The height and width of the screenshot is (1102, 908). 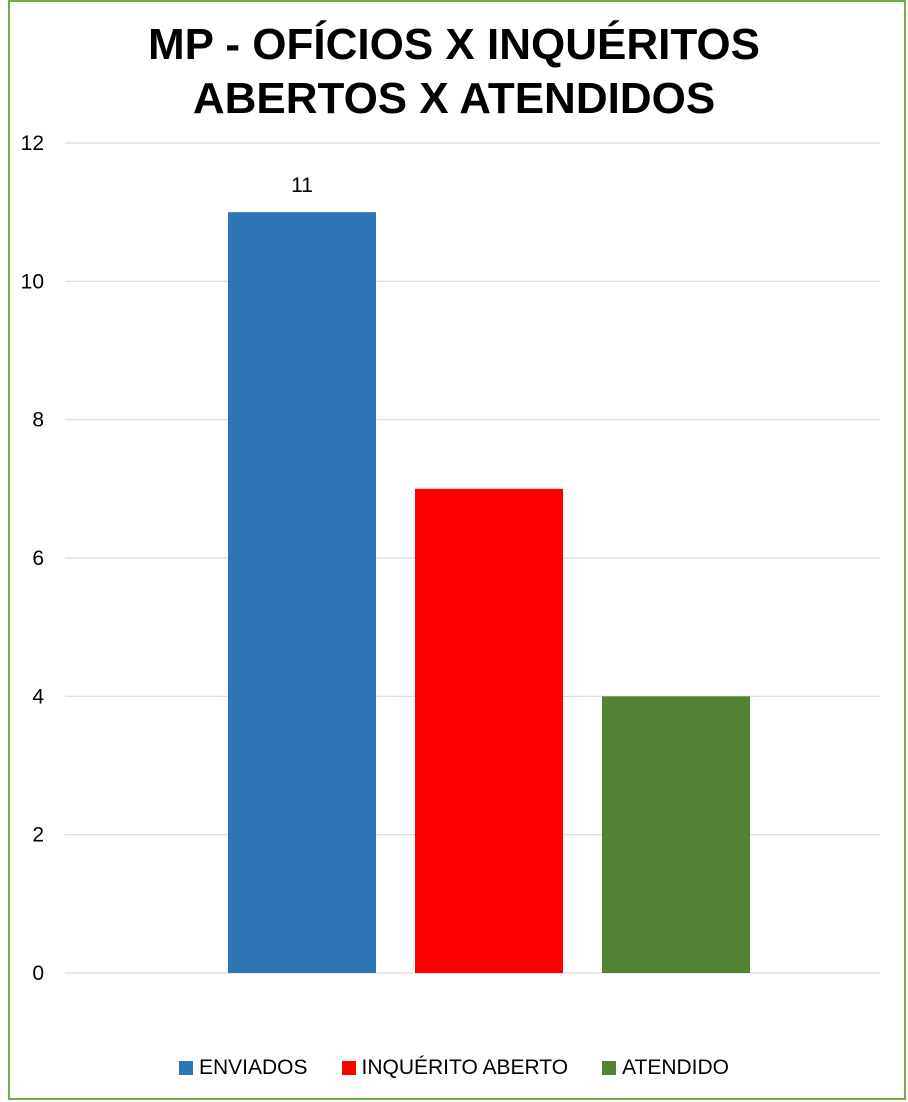 What do you see at coordinates (38, 420) in the screenshot?
I see `y-tick-label: 8` at bounding box center [38, 420].